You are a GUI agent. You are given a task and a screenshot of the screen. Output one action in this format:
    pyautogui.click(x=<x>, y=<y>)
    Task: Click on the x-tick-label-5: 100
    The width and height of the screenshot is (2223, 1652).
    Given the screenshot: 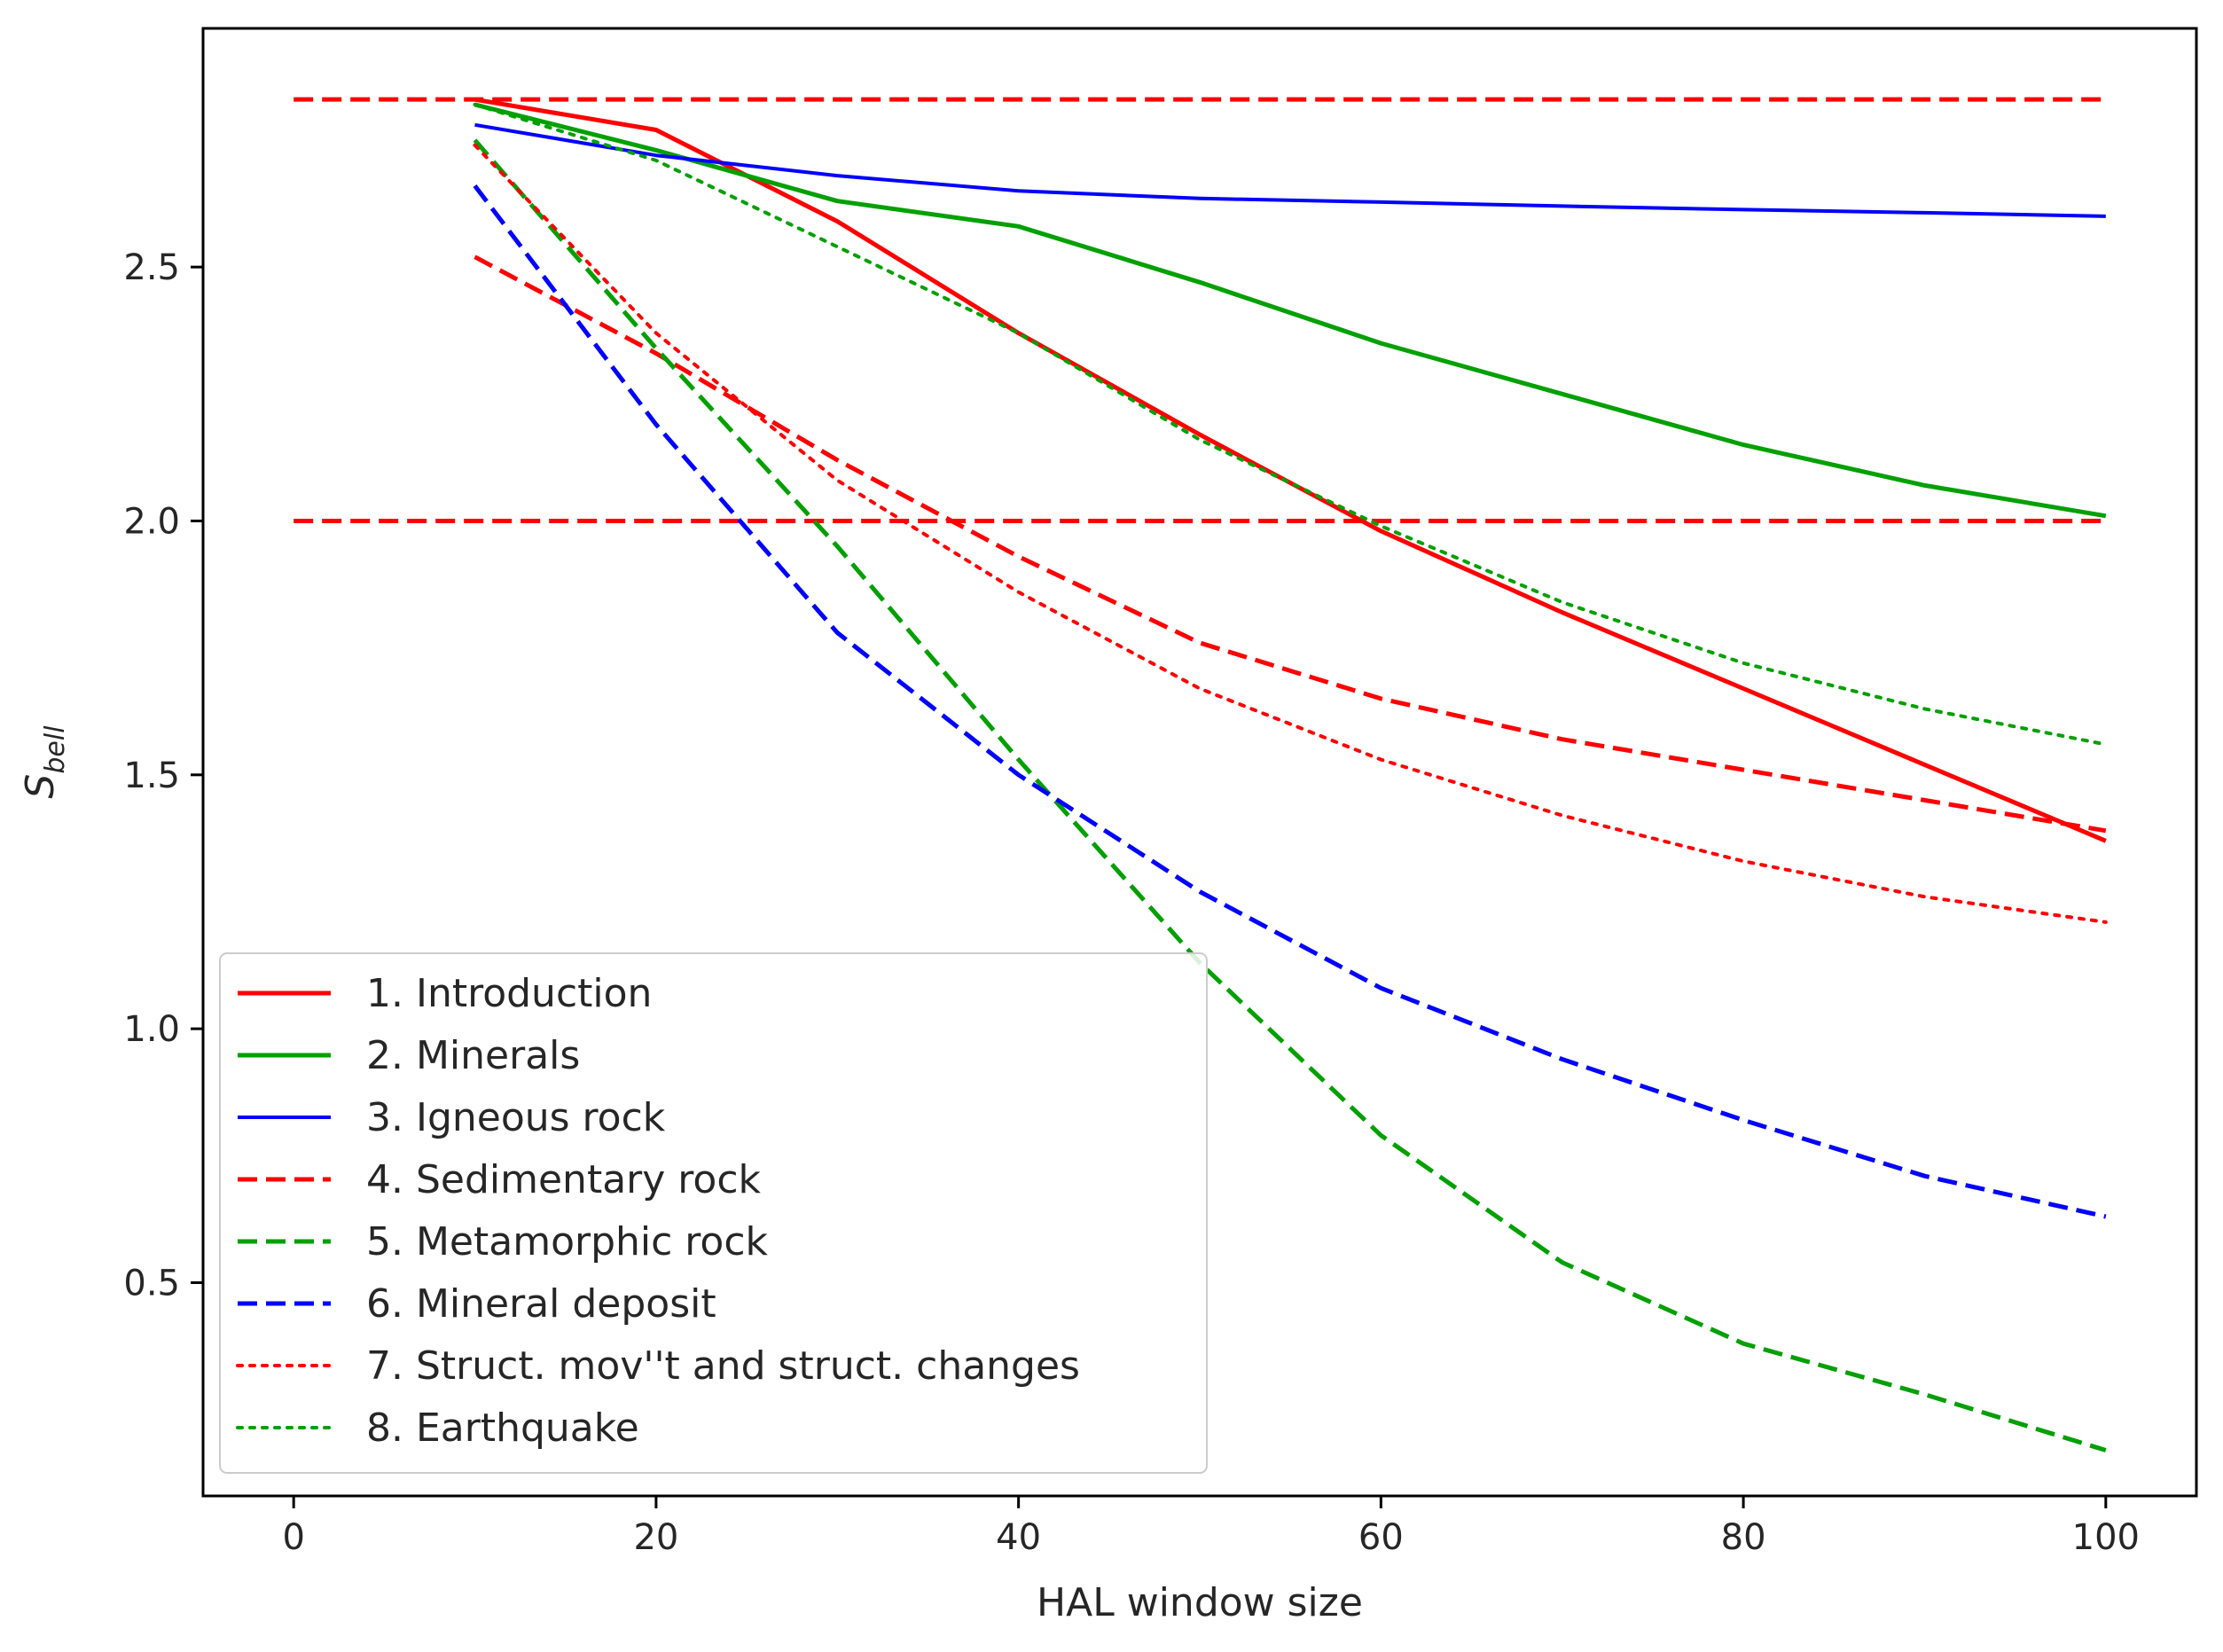 What is the action you would take?
    pyautogui.click(x=2106, y=1537)
    